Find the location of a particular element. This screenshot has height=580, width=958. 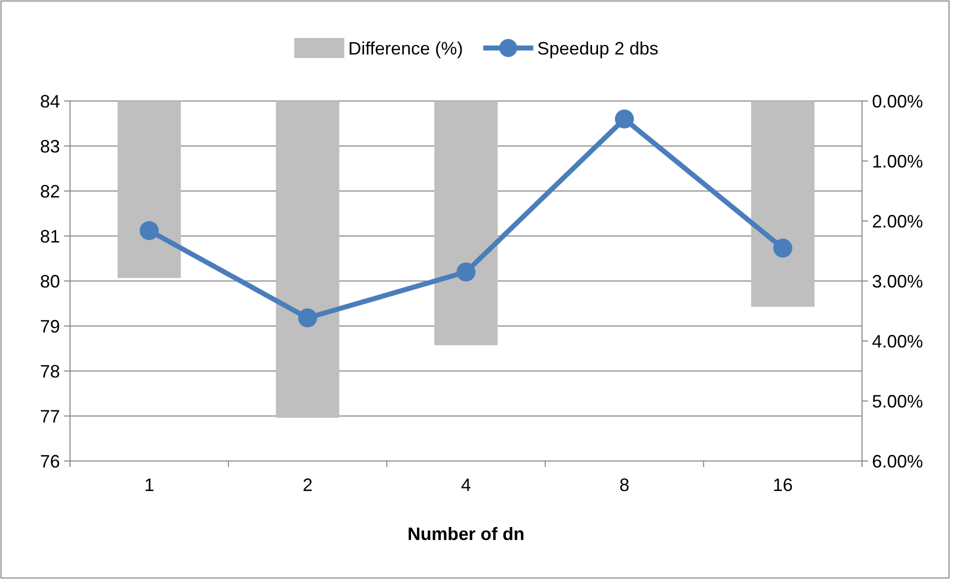

y-tick-label: 76 is located at coordinates (50, 461).